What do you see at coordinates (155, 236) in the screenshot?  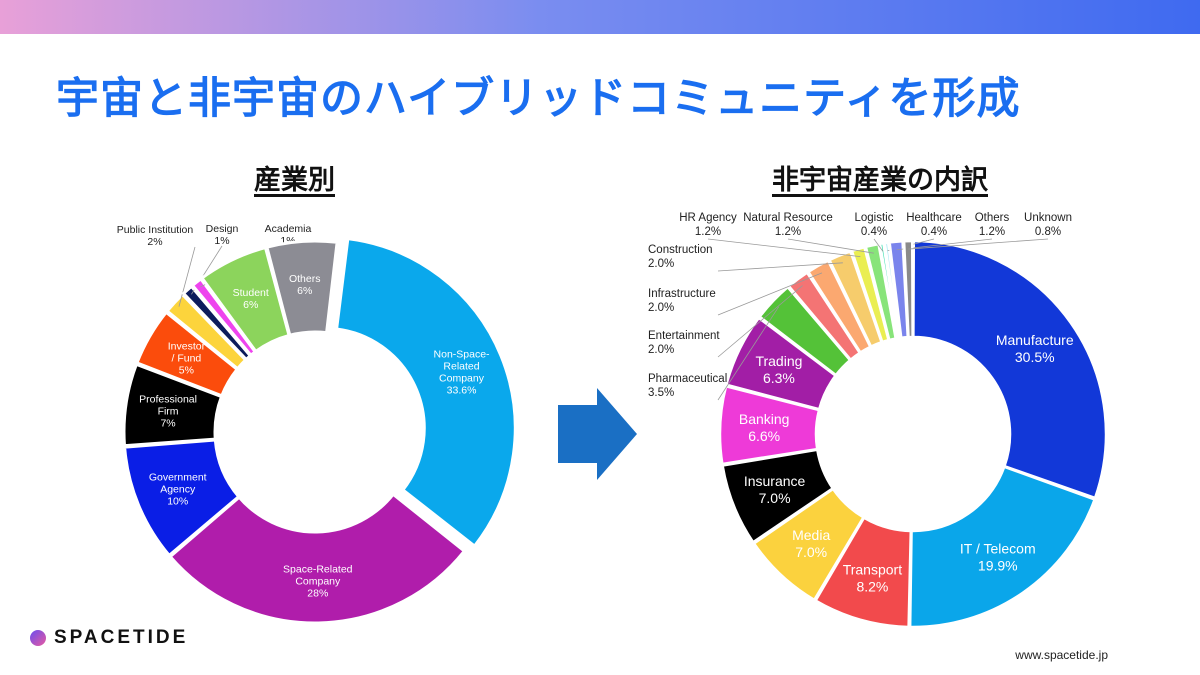 I see `slice-public-institution-label: Public Institution 2%` at bounding box center [155, 236].